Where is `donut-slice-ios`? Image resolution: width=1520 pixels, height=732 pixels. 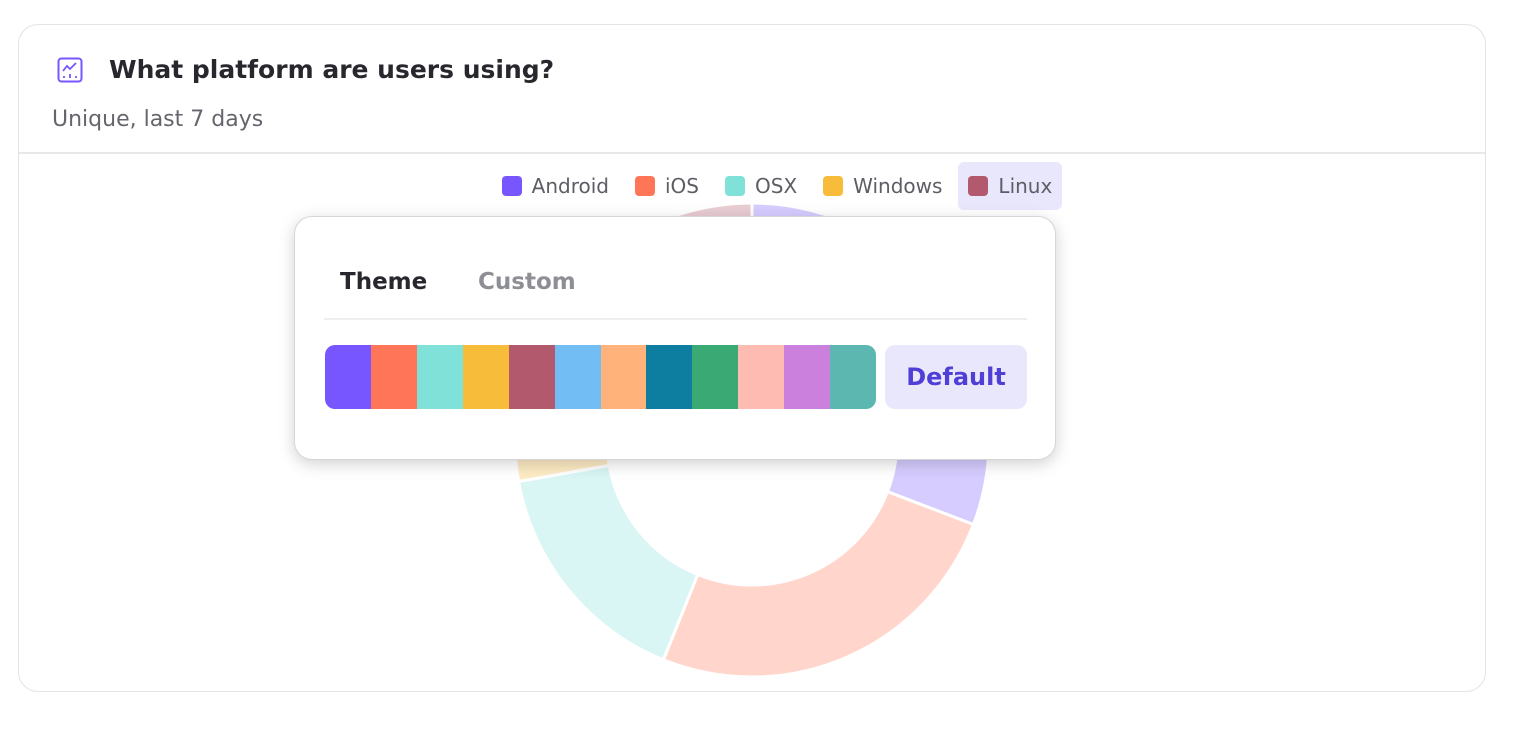
donut-slice-ios is located at coordinates (818, 584).